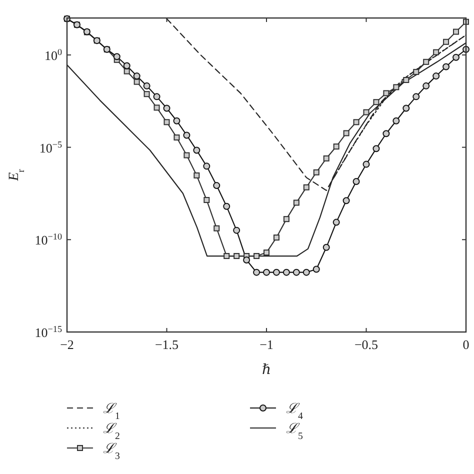 The image size is (474, 474). I want to click on legend-label: ℒ$_{3}$, so click(111, 452).